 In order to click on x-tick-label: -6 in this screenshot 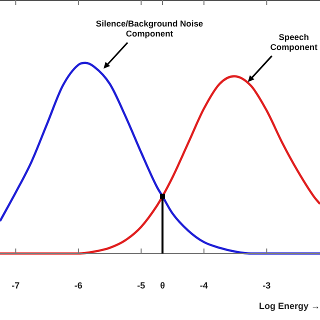, I will do `click(78, 285)`.